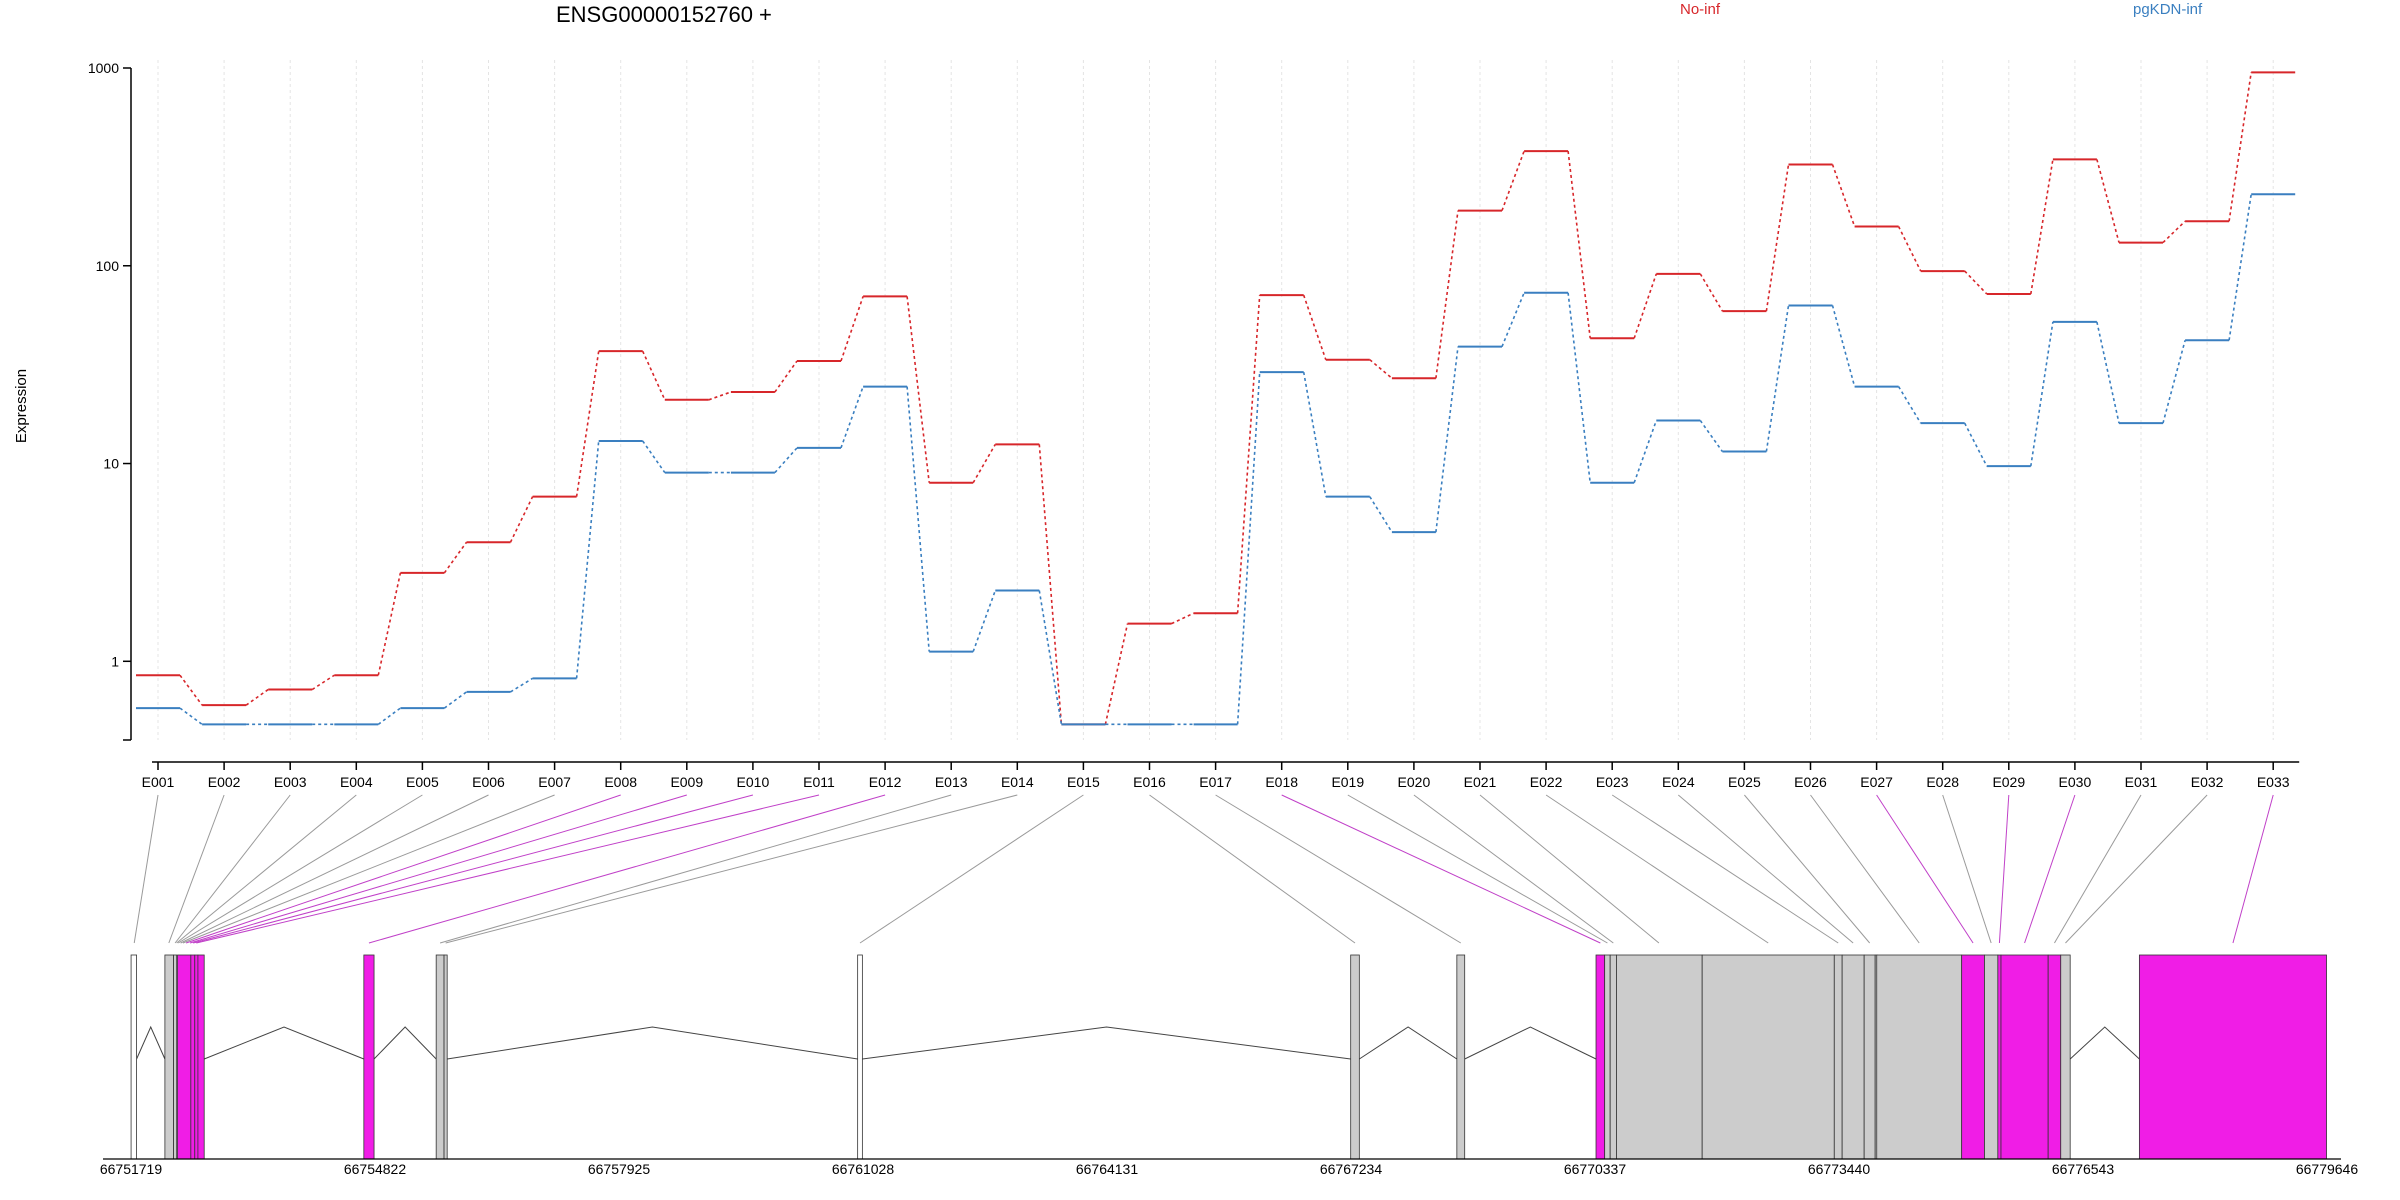 The width and height of the screenshot is (2400, 1200). What do you see at coordinates (1215, 782) in the screenshot?
I see `x-tick-label: E017` at bounding box center [1215, 782].